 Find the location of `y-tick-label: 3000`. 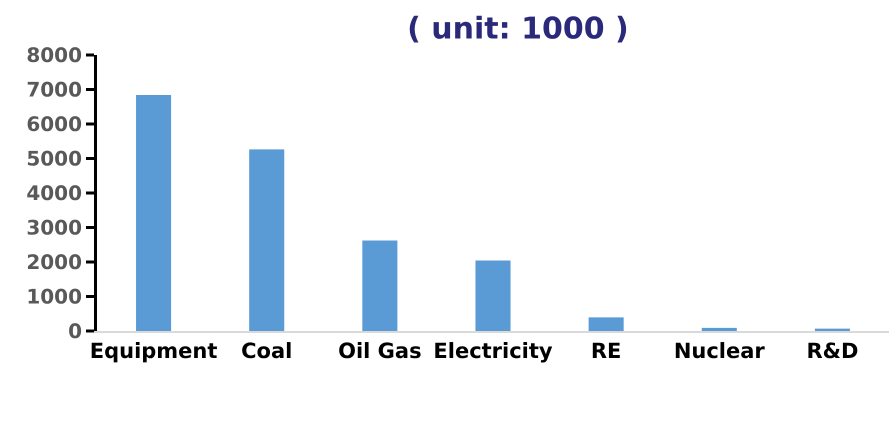

y-tick-label: 3000 is located at coordinates (54, 228).